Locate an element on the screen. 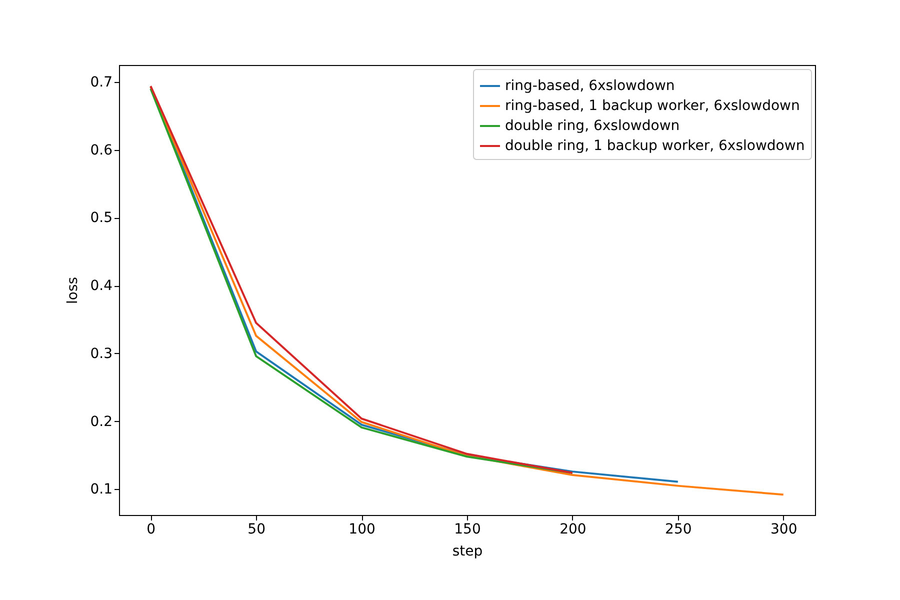  x-tick-label: 150 is located at coordinates (467, 530).